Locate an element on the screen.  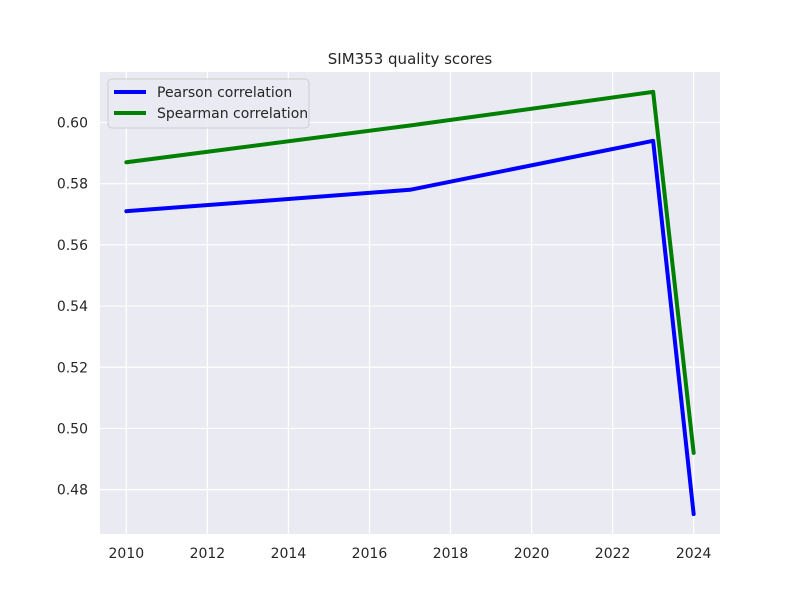
legend-box is located at coordinates (208, 103).